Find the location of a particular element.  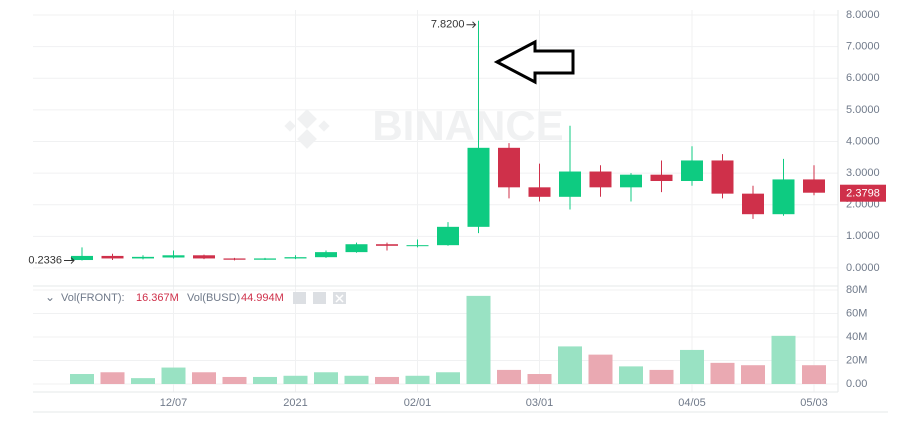

pointer-arrow is located at coordinates (534, 62).